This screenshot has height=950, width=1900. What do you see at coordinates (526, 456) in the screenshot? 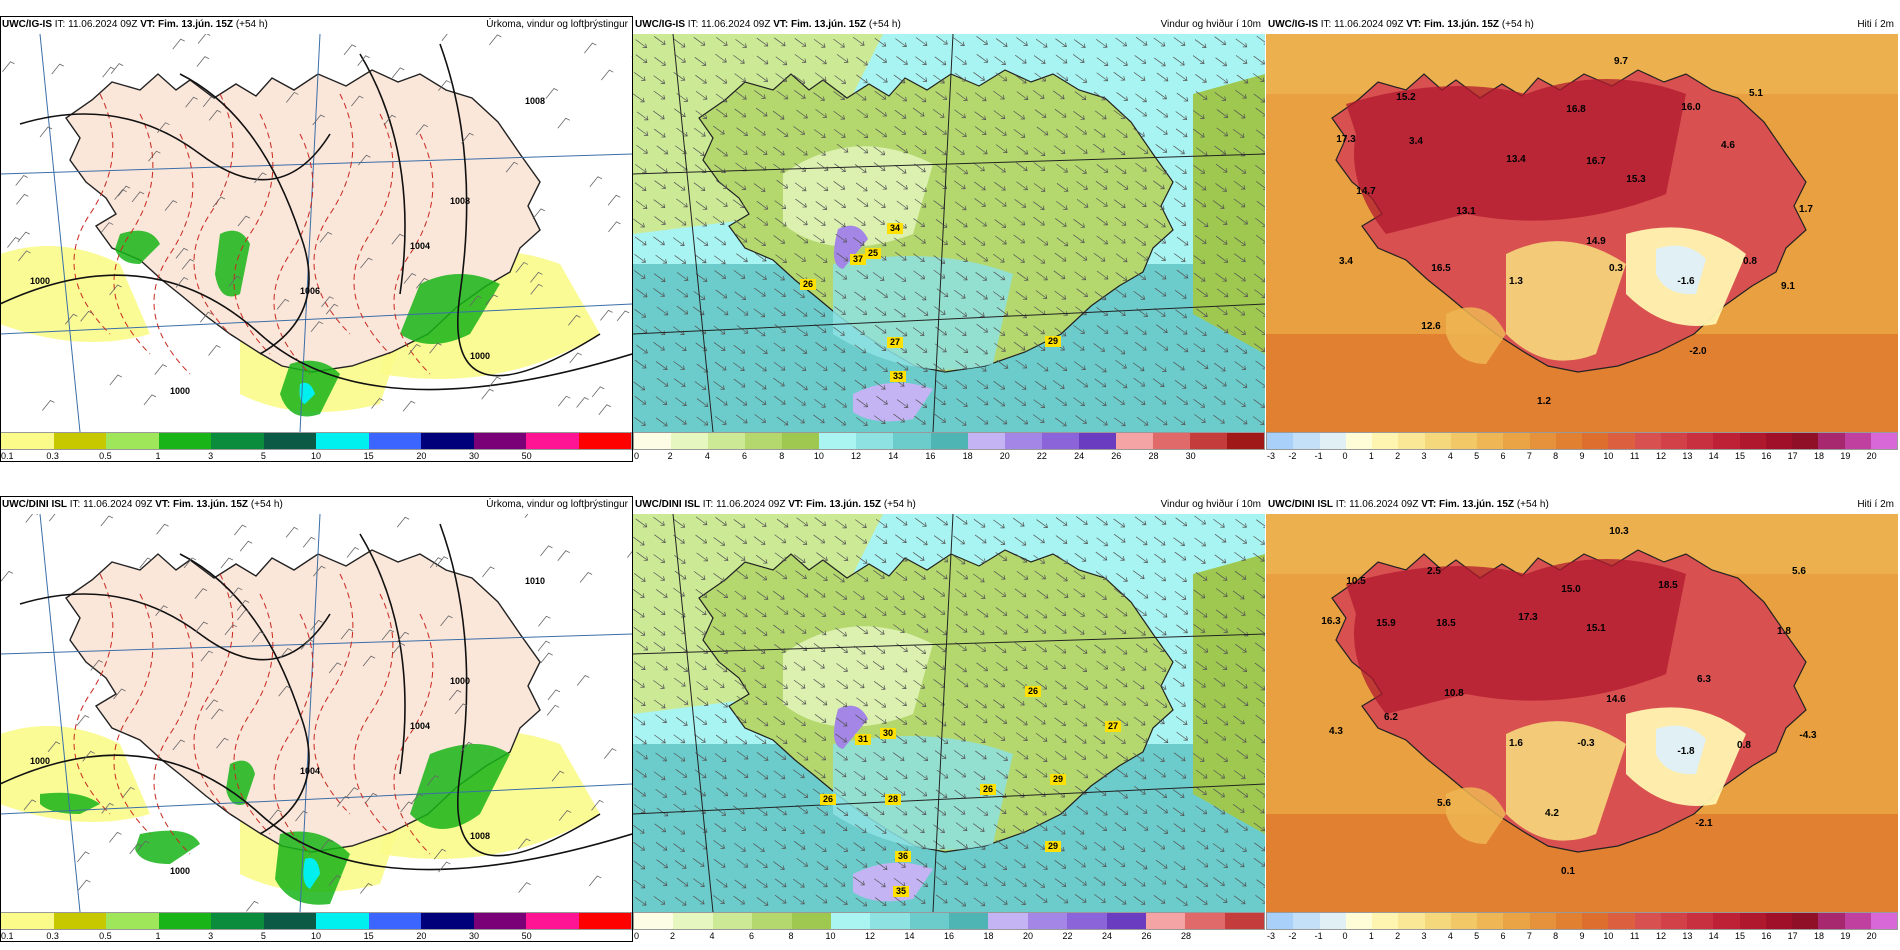
I see `colorbar-tick-label: 50` at bounding box center [526, 456].